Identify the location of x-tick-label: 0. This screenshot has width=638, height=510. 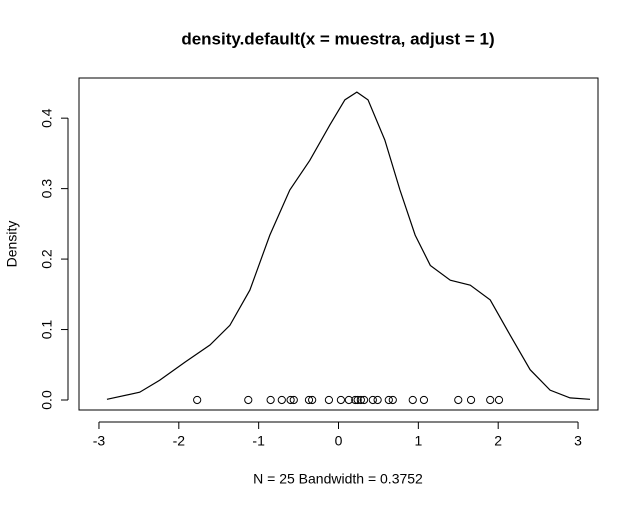
(339, 441).